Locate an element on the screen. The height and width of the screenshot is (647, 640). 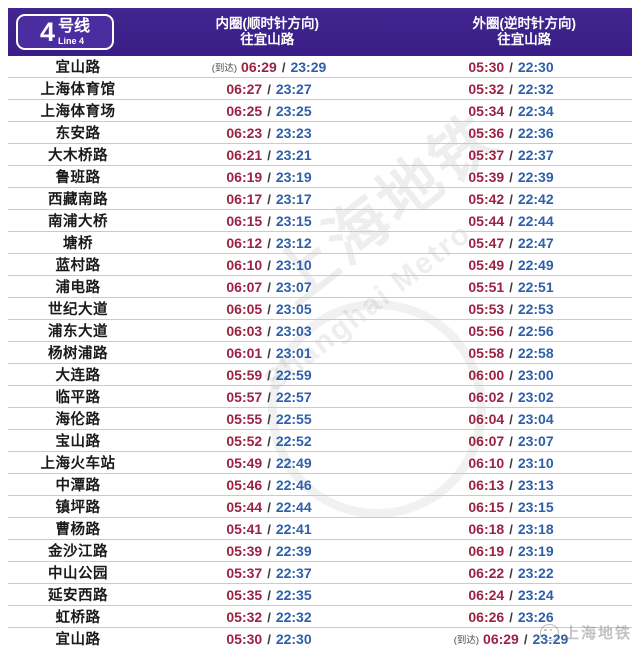
station-name: 上海体育馆 is located at coordinates (78, 90).